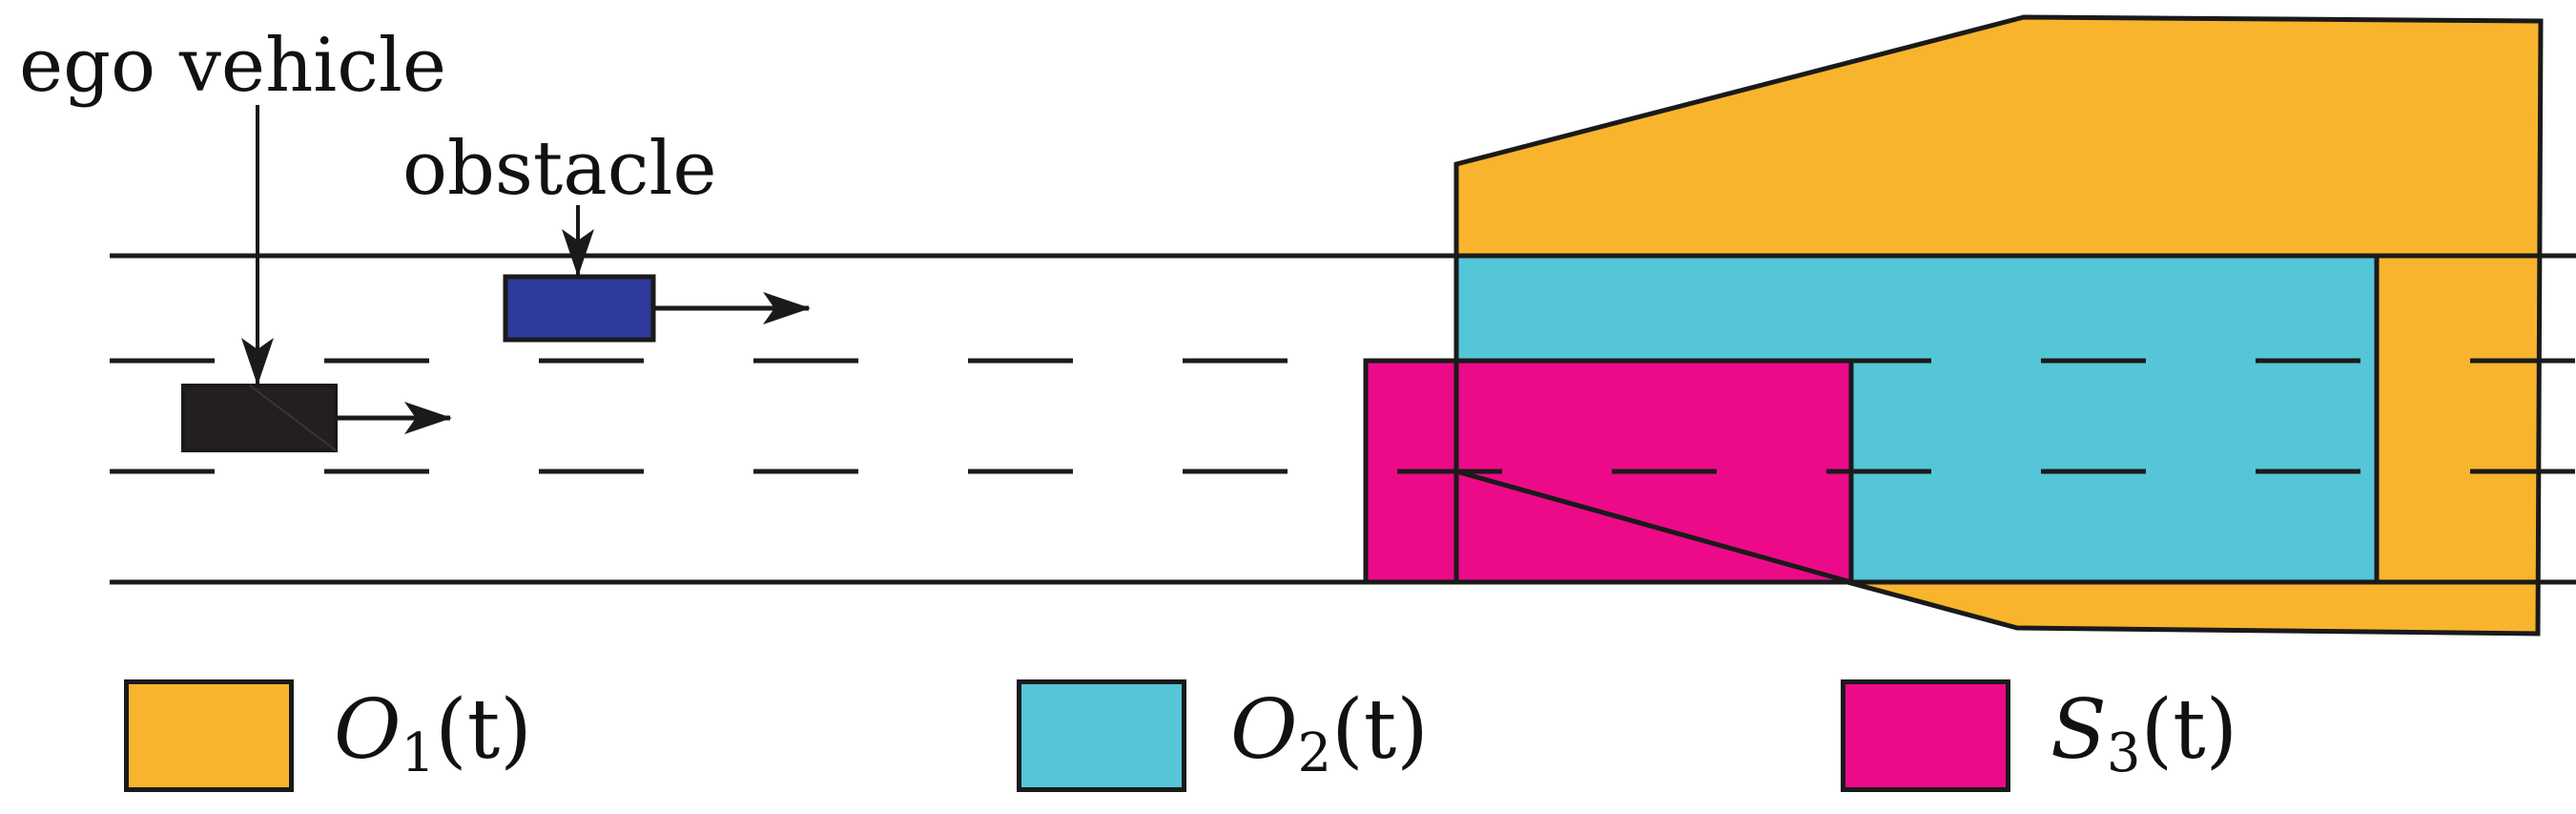 This screenshot has width=2576, height=814. What do you see at coordinates (579, 308) in the screenshot?
I see `obstacle-vehicle` at bounding box center [579, 308].